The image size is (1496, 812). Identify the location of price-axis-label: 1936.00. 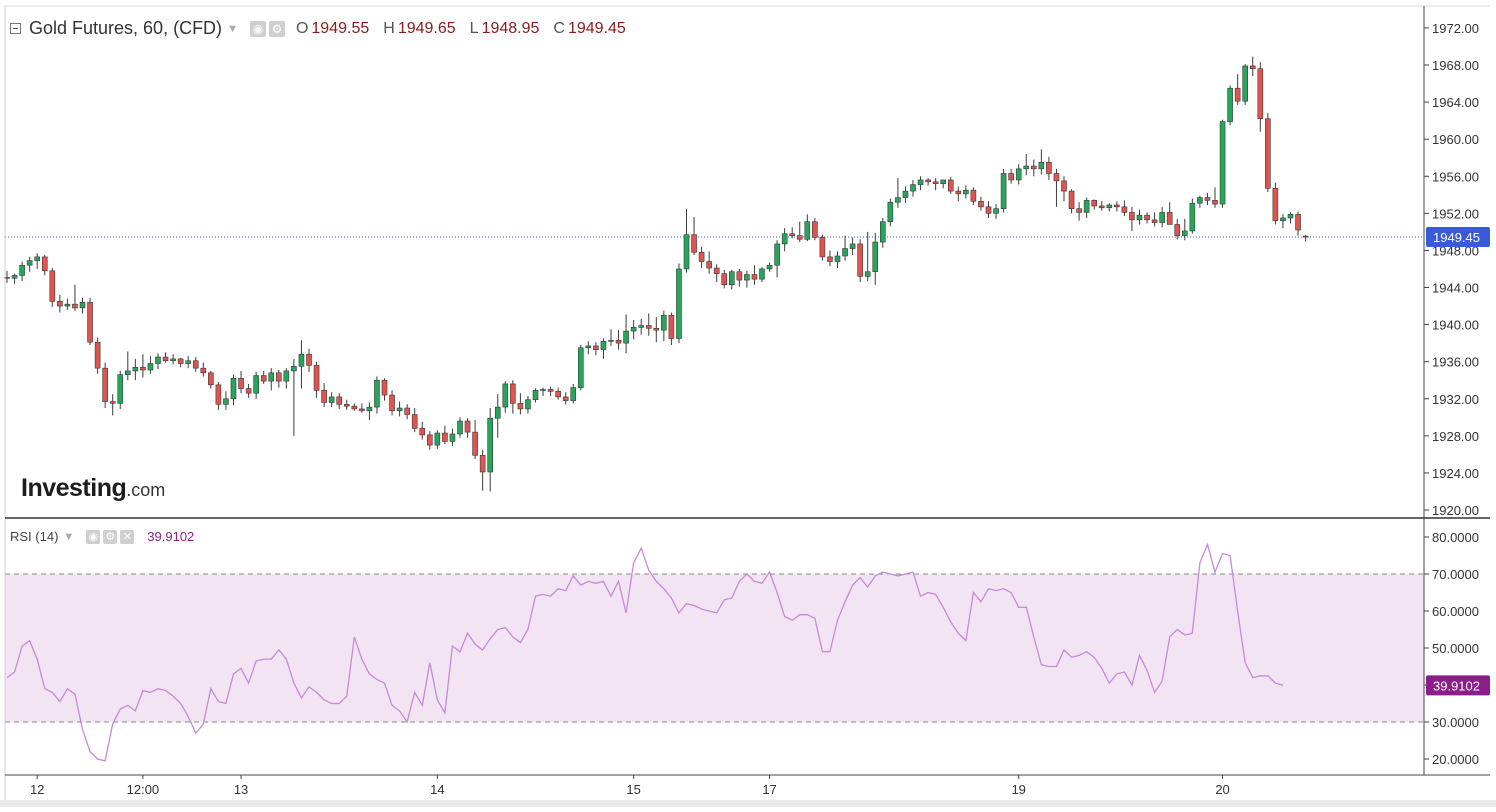
(1455, 362).